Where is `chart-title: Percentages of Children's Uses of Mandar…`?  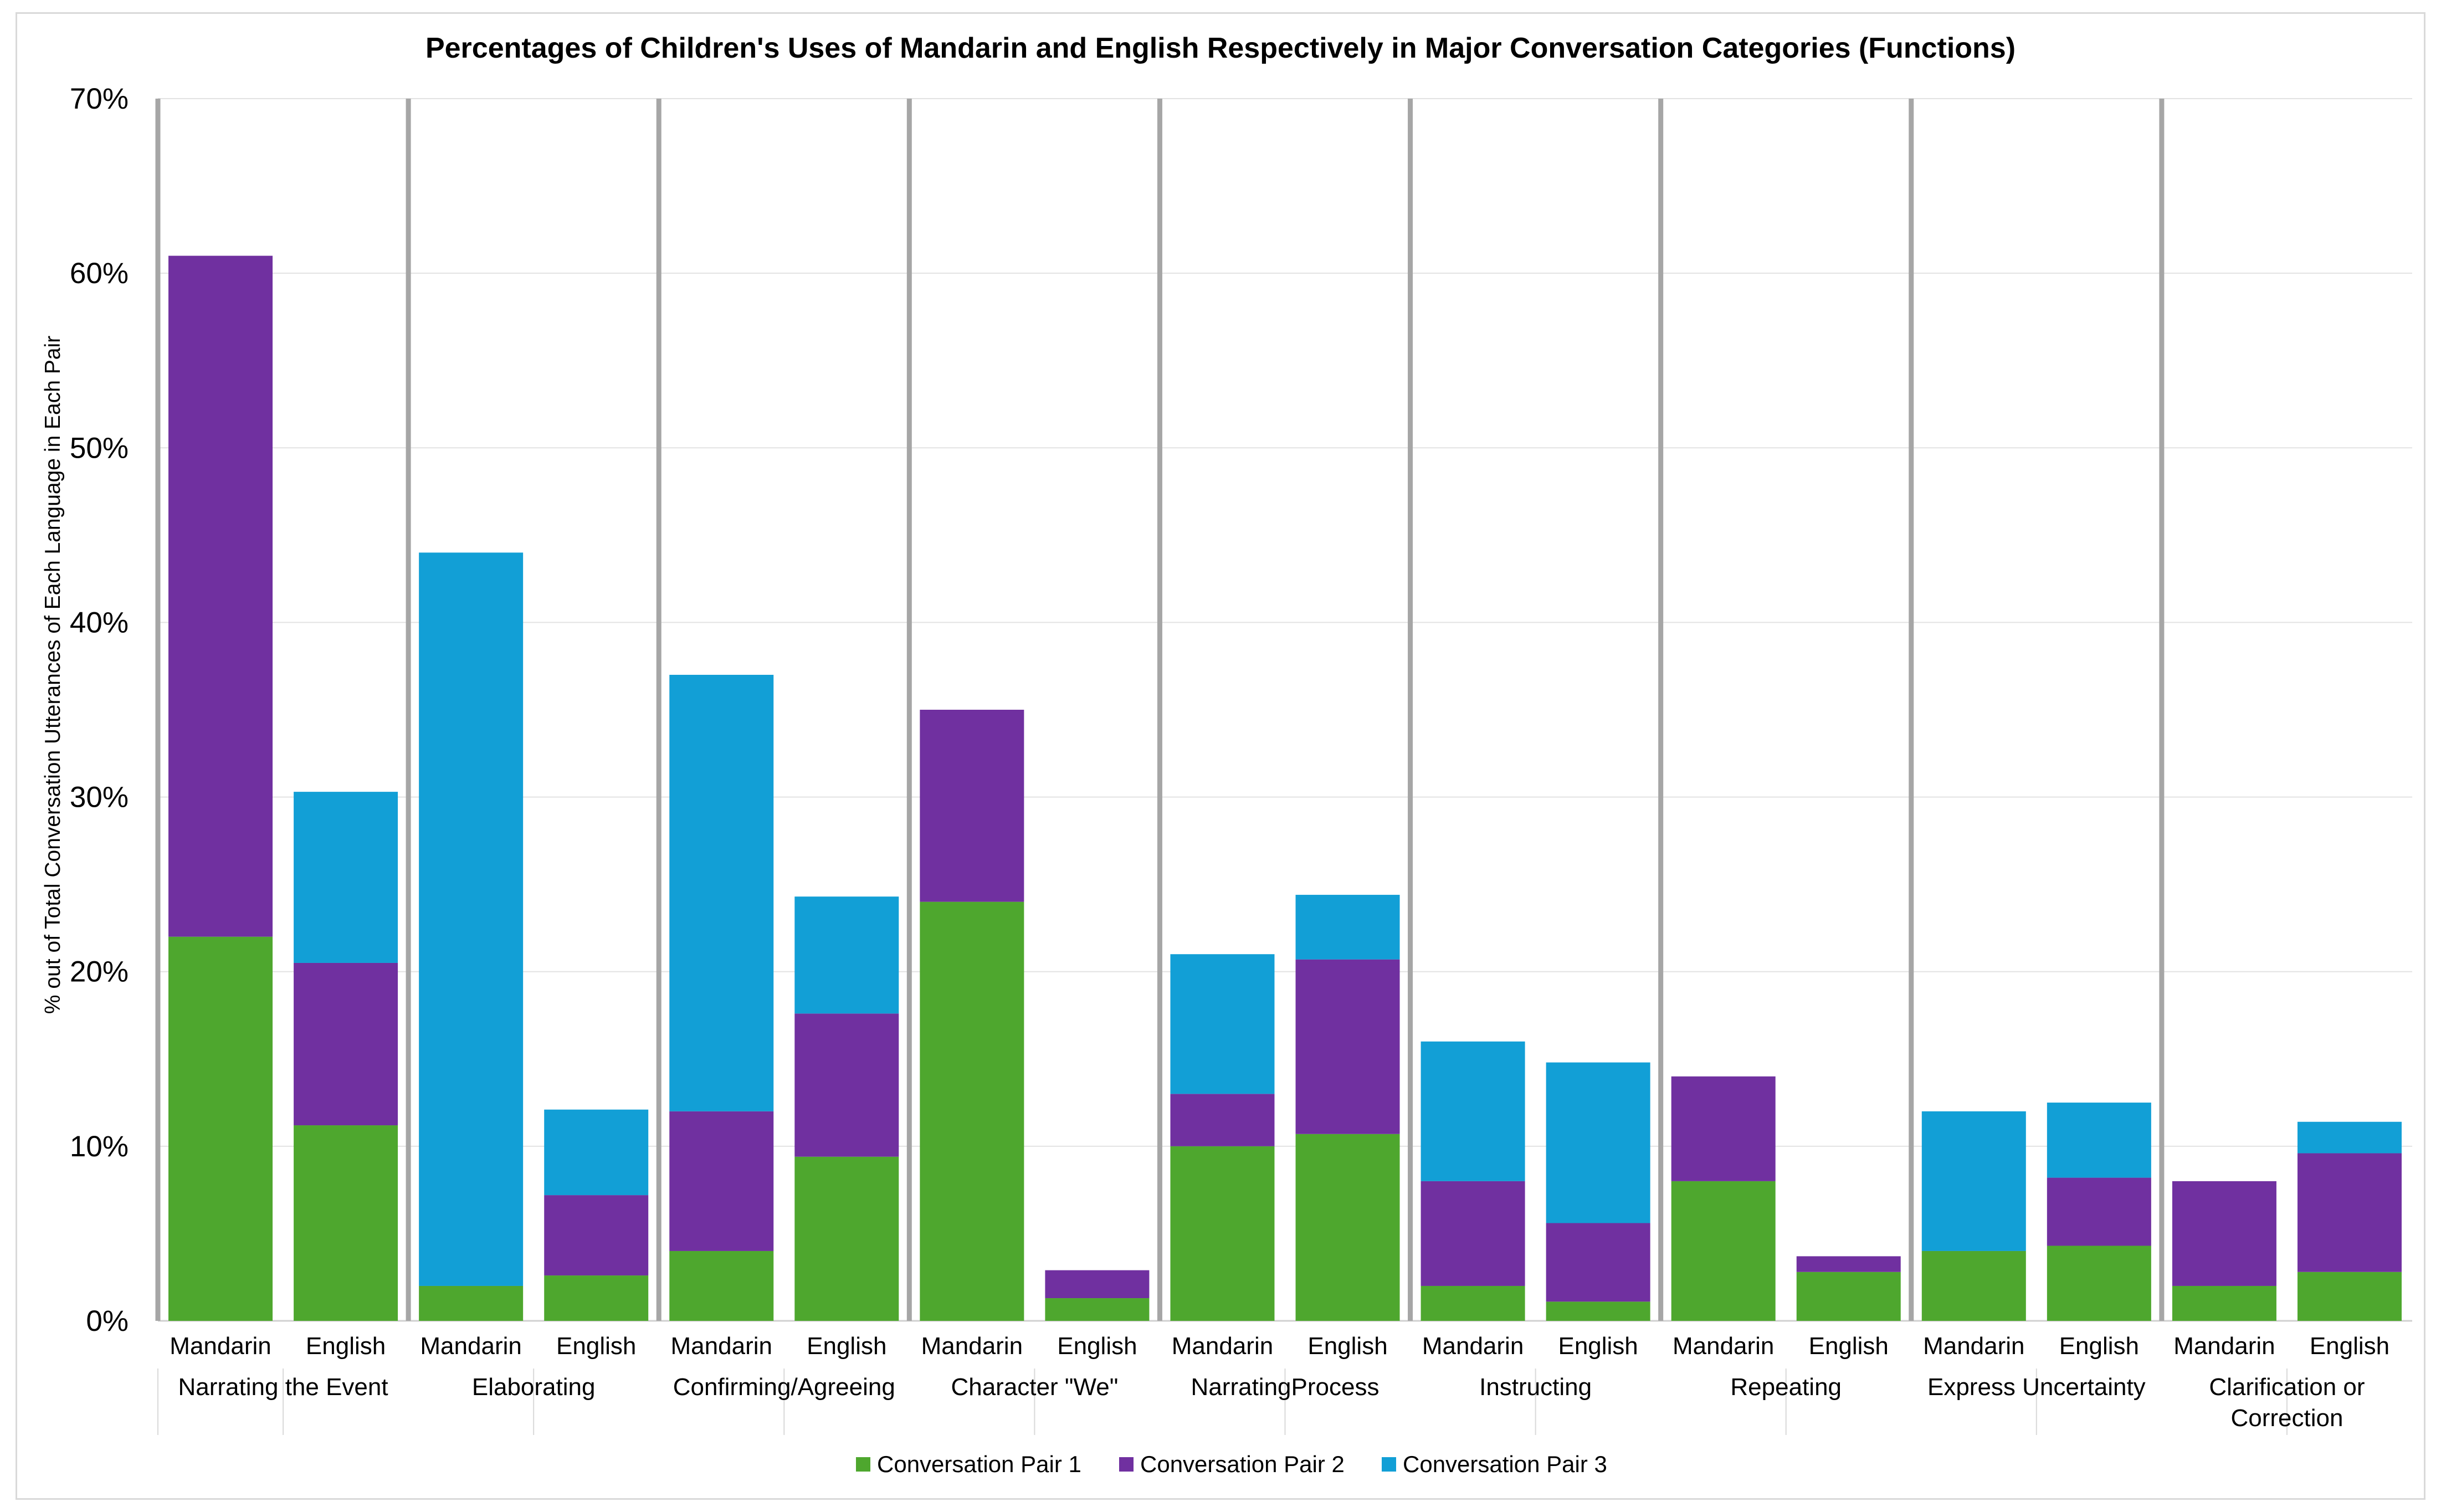
chart-title: Percentages of Children's Uses of Mandar… is located at coordinates (1220, 48).